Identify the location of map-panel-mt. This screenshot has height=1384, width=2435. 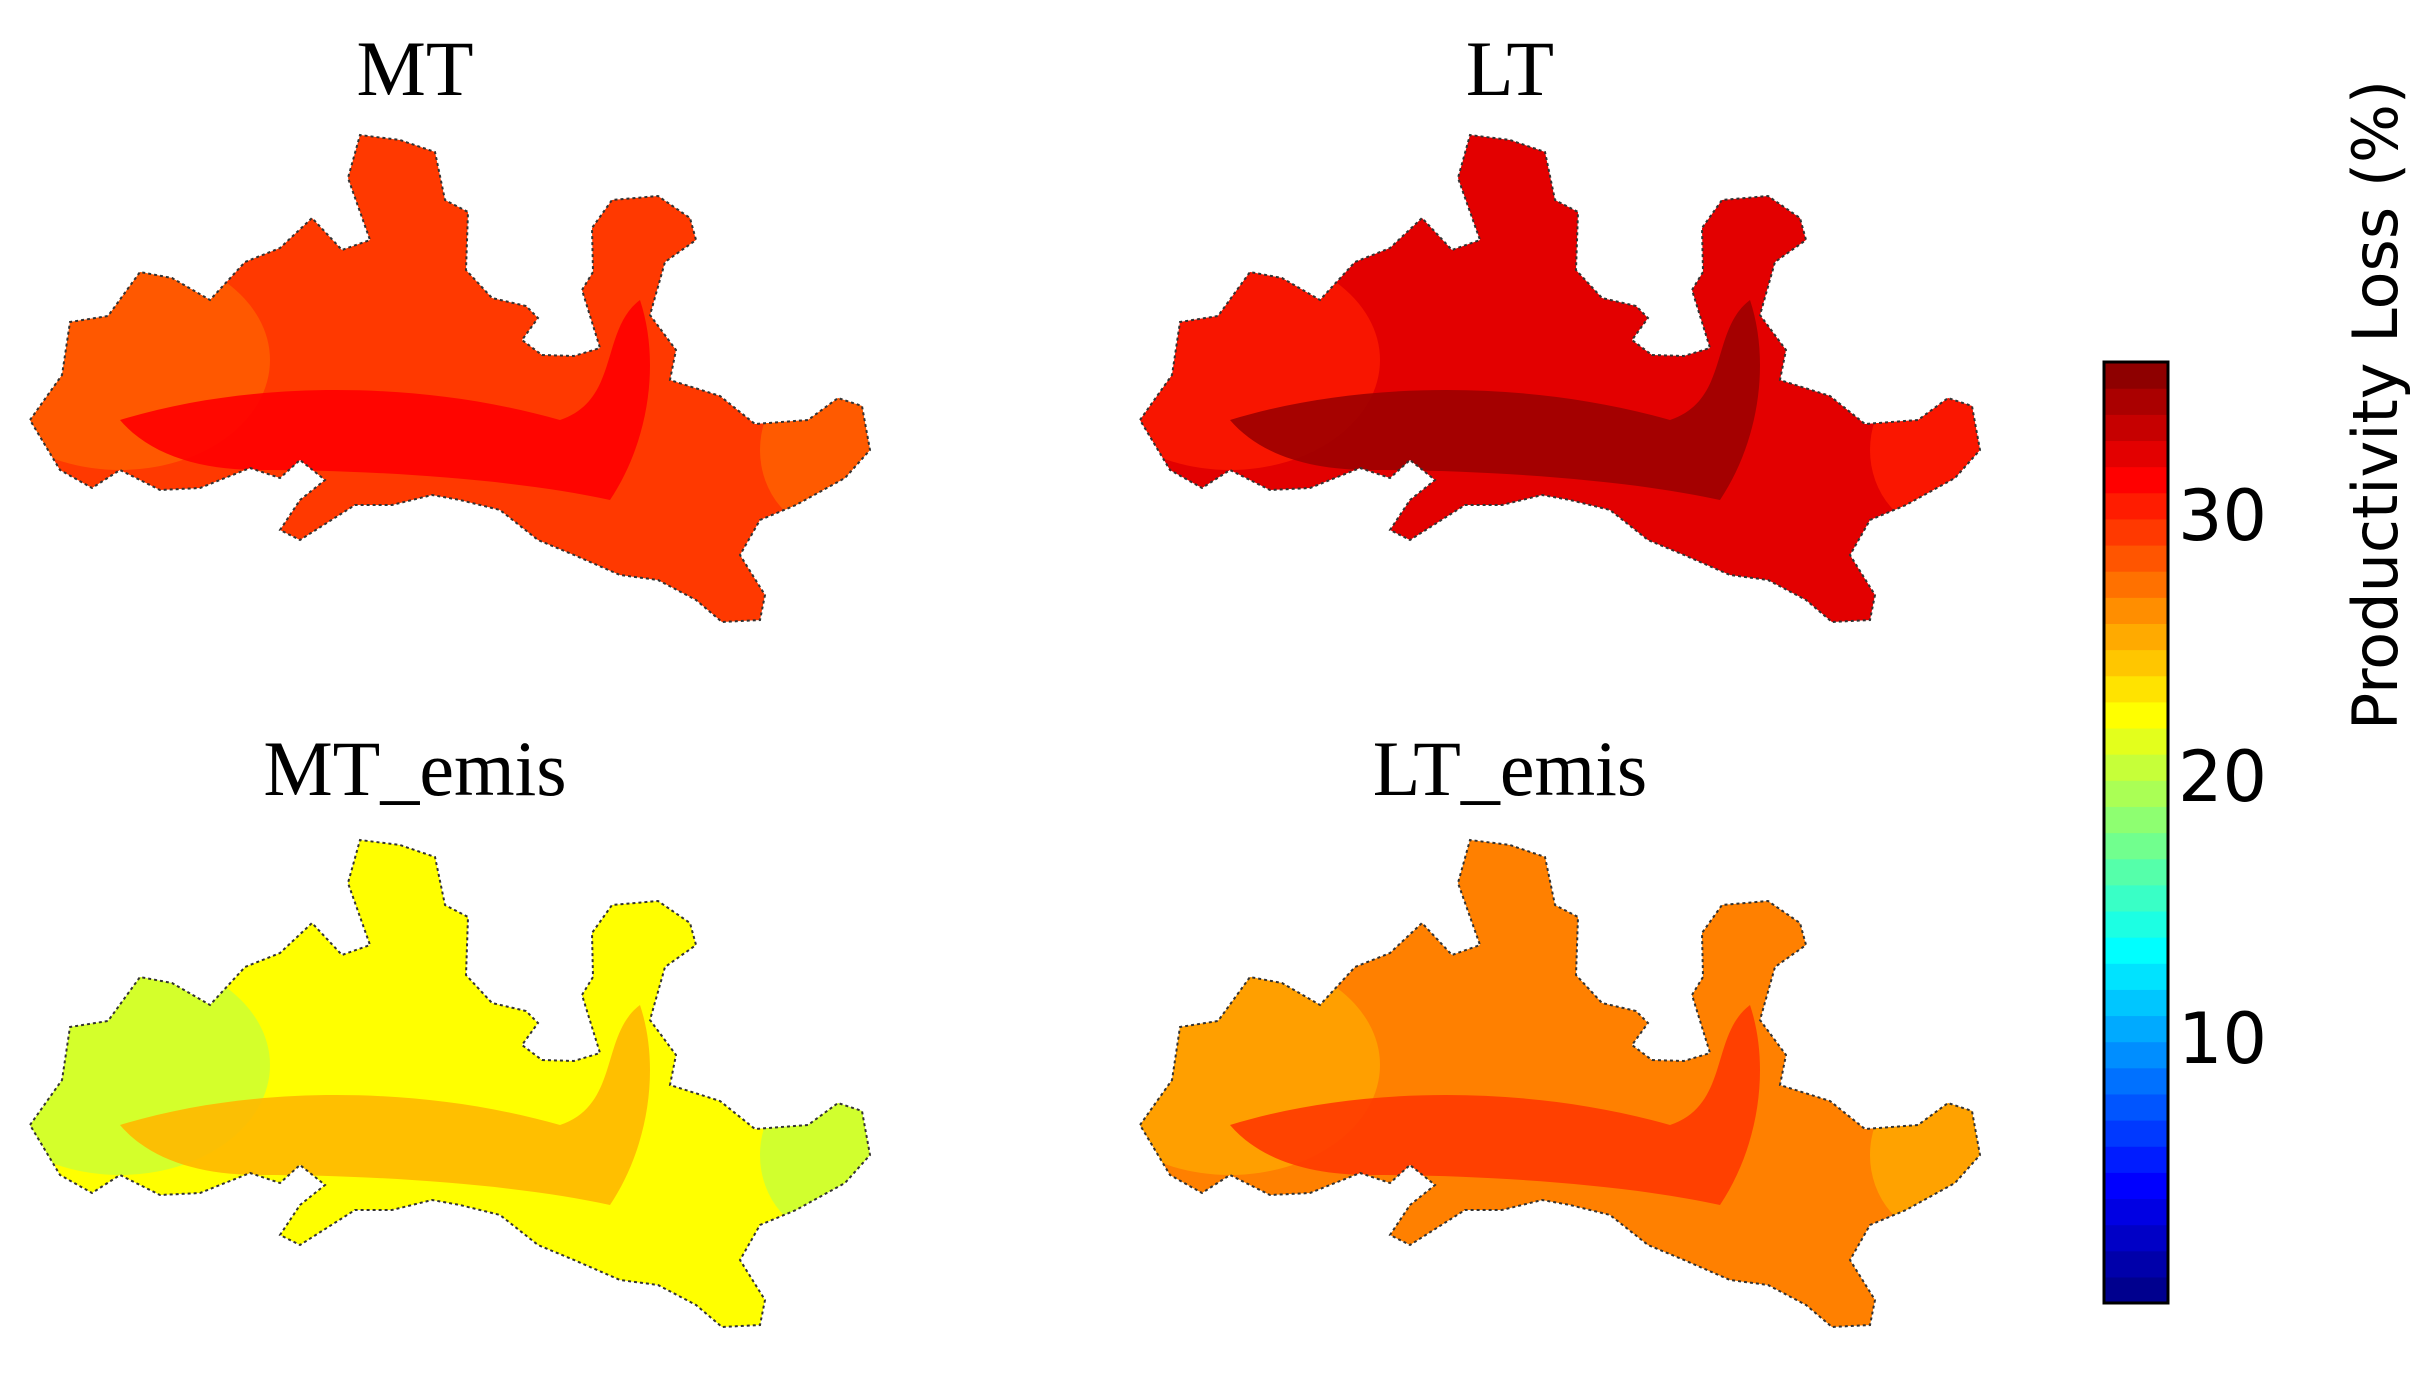
(450, 378).